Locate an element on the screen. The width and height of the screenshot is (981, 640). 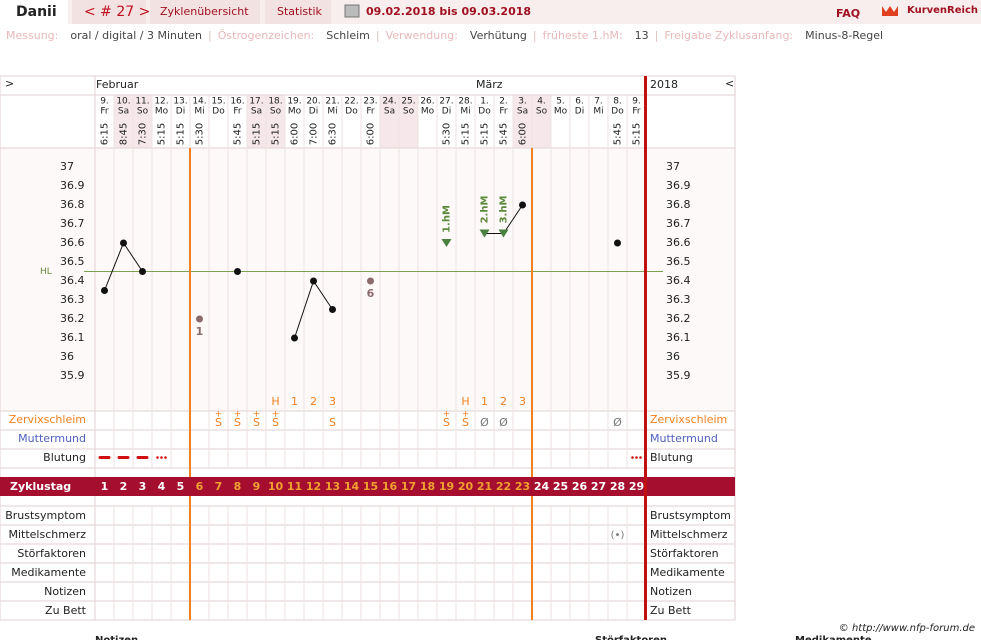
row-label: Muttermund is located at coordinates (684, 438).